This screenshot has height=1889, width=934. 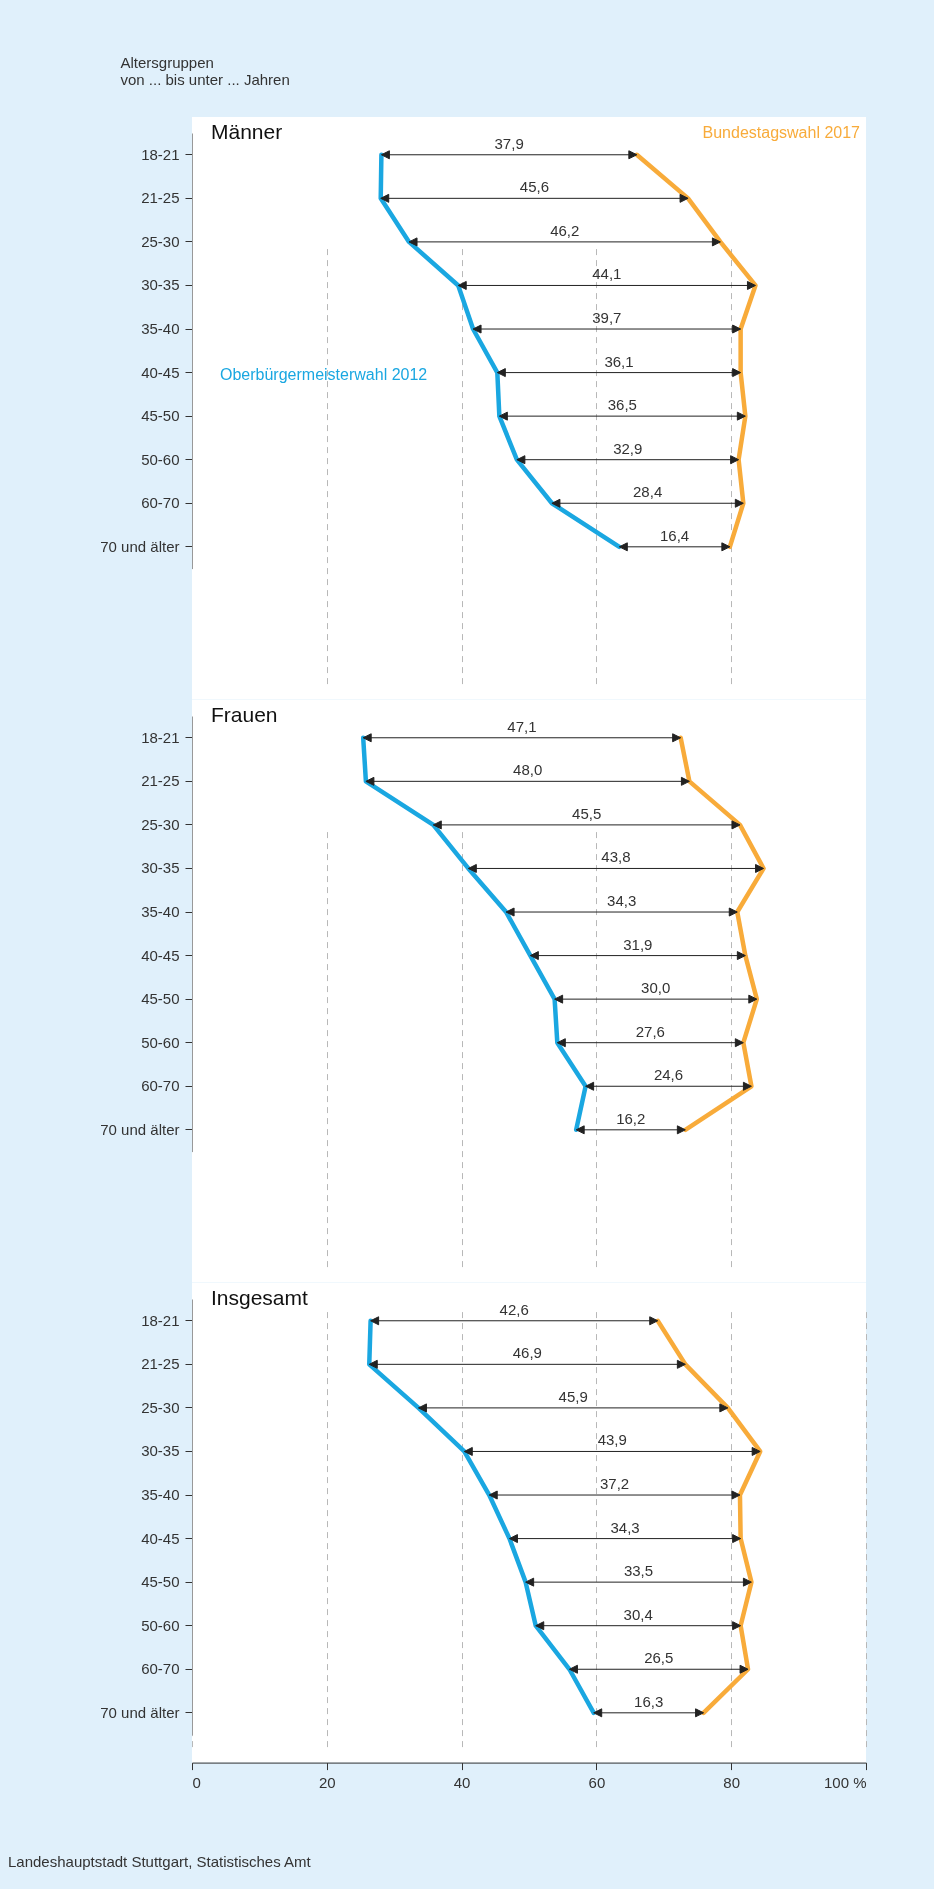 What do you see at coordinates (616, 857) in the screenshot?
I see `annotation: 43,8` at bounding box center [616, 857].